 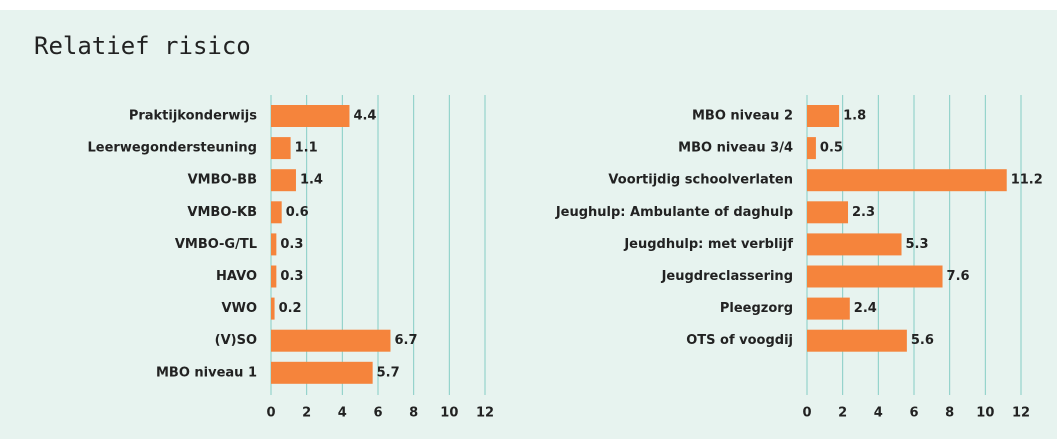 I want to click on value-label: 0.2, so click(x=290, y=308).